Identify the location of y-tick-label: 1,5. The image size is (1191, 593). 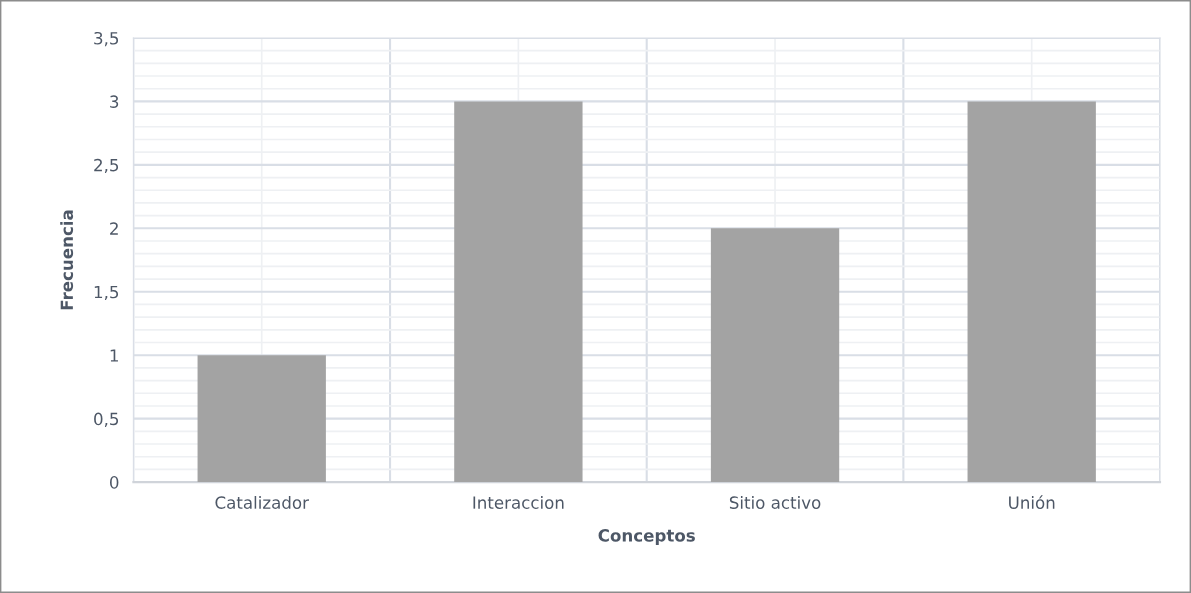
(106, 293).